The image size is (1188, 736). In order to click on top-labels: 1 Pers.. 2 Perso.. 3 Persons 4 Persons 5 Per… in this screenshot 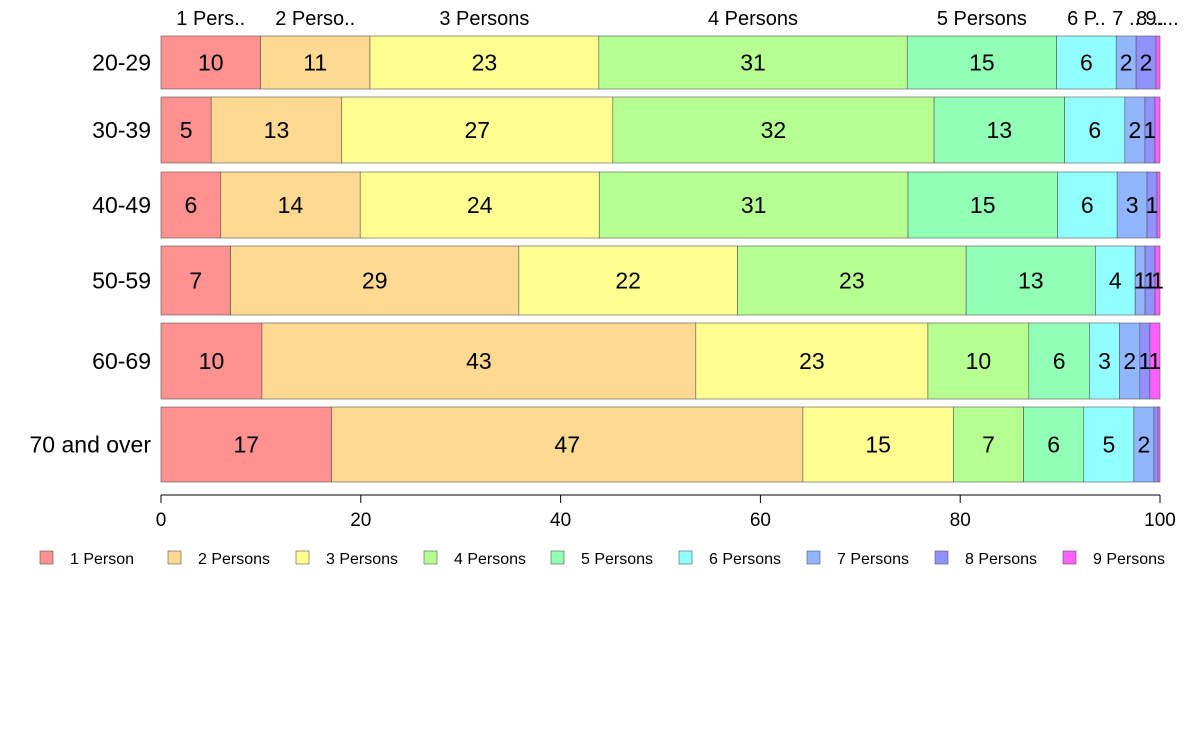, I will do `click(677, 19)`.